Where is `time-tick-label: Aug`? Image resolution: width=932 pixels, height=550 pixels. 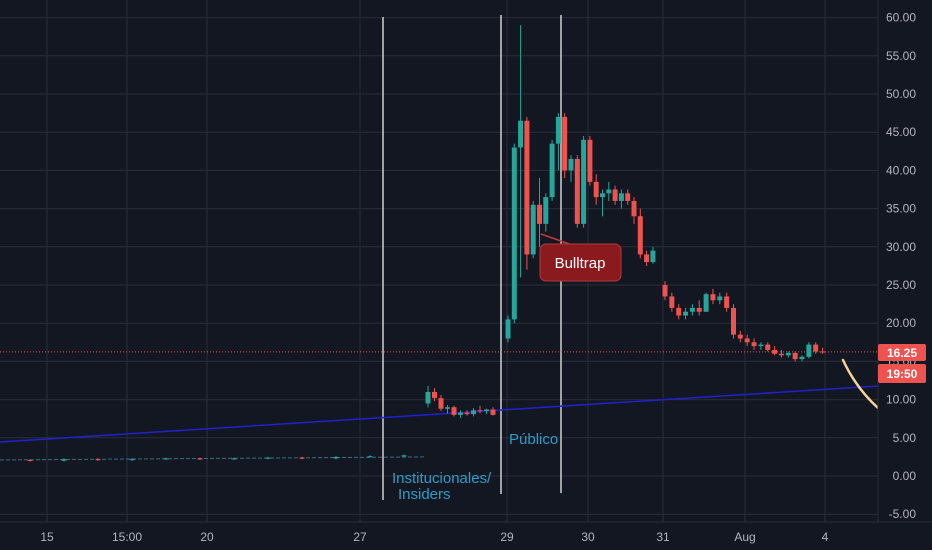
time-tick-label: Aug is located at coordinates (744, 537).